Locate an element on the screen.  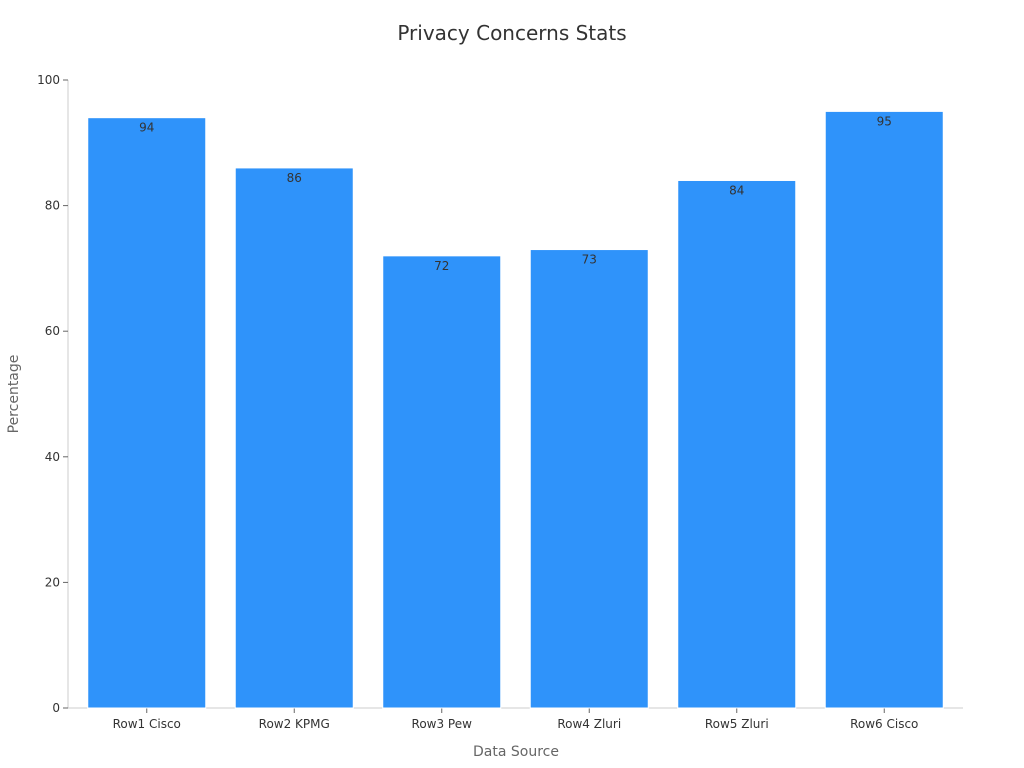
y-axis: 0 20 40 60 80 100 is located at coordinates (53, 394).